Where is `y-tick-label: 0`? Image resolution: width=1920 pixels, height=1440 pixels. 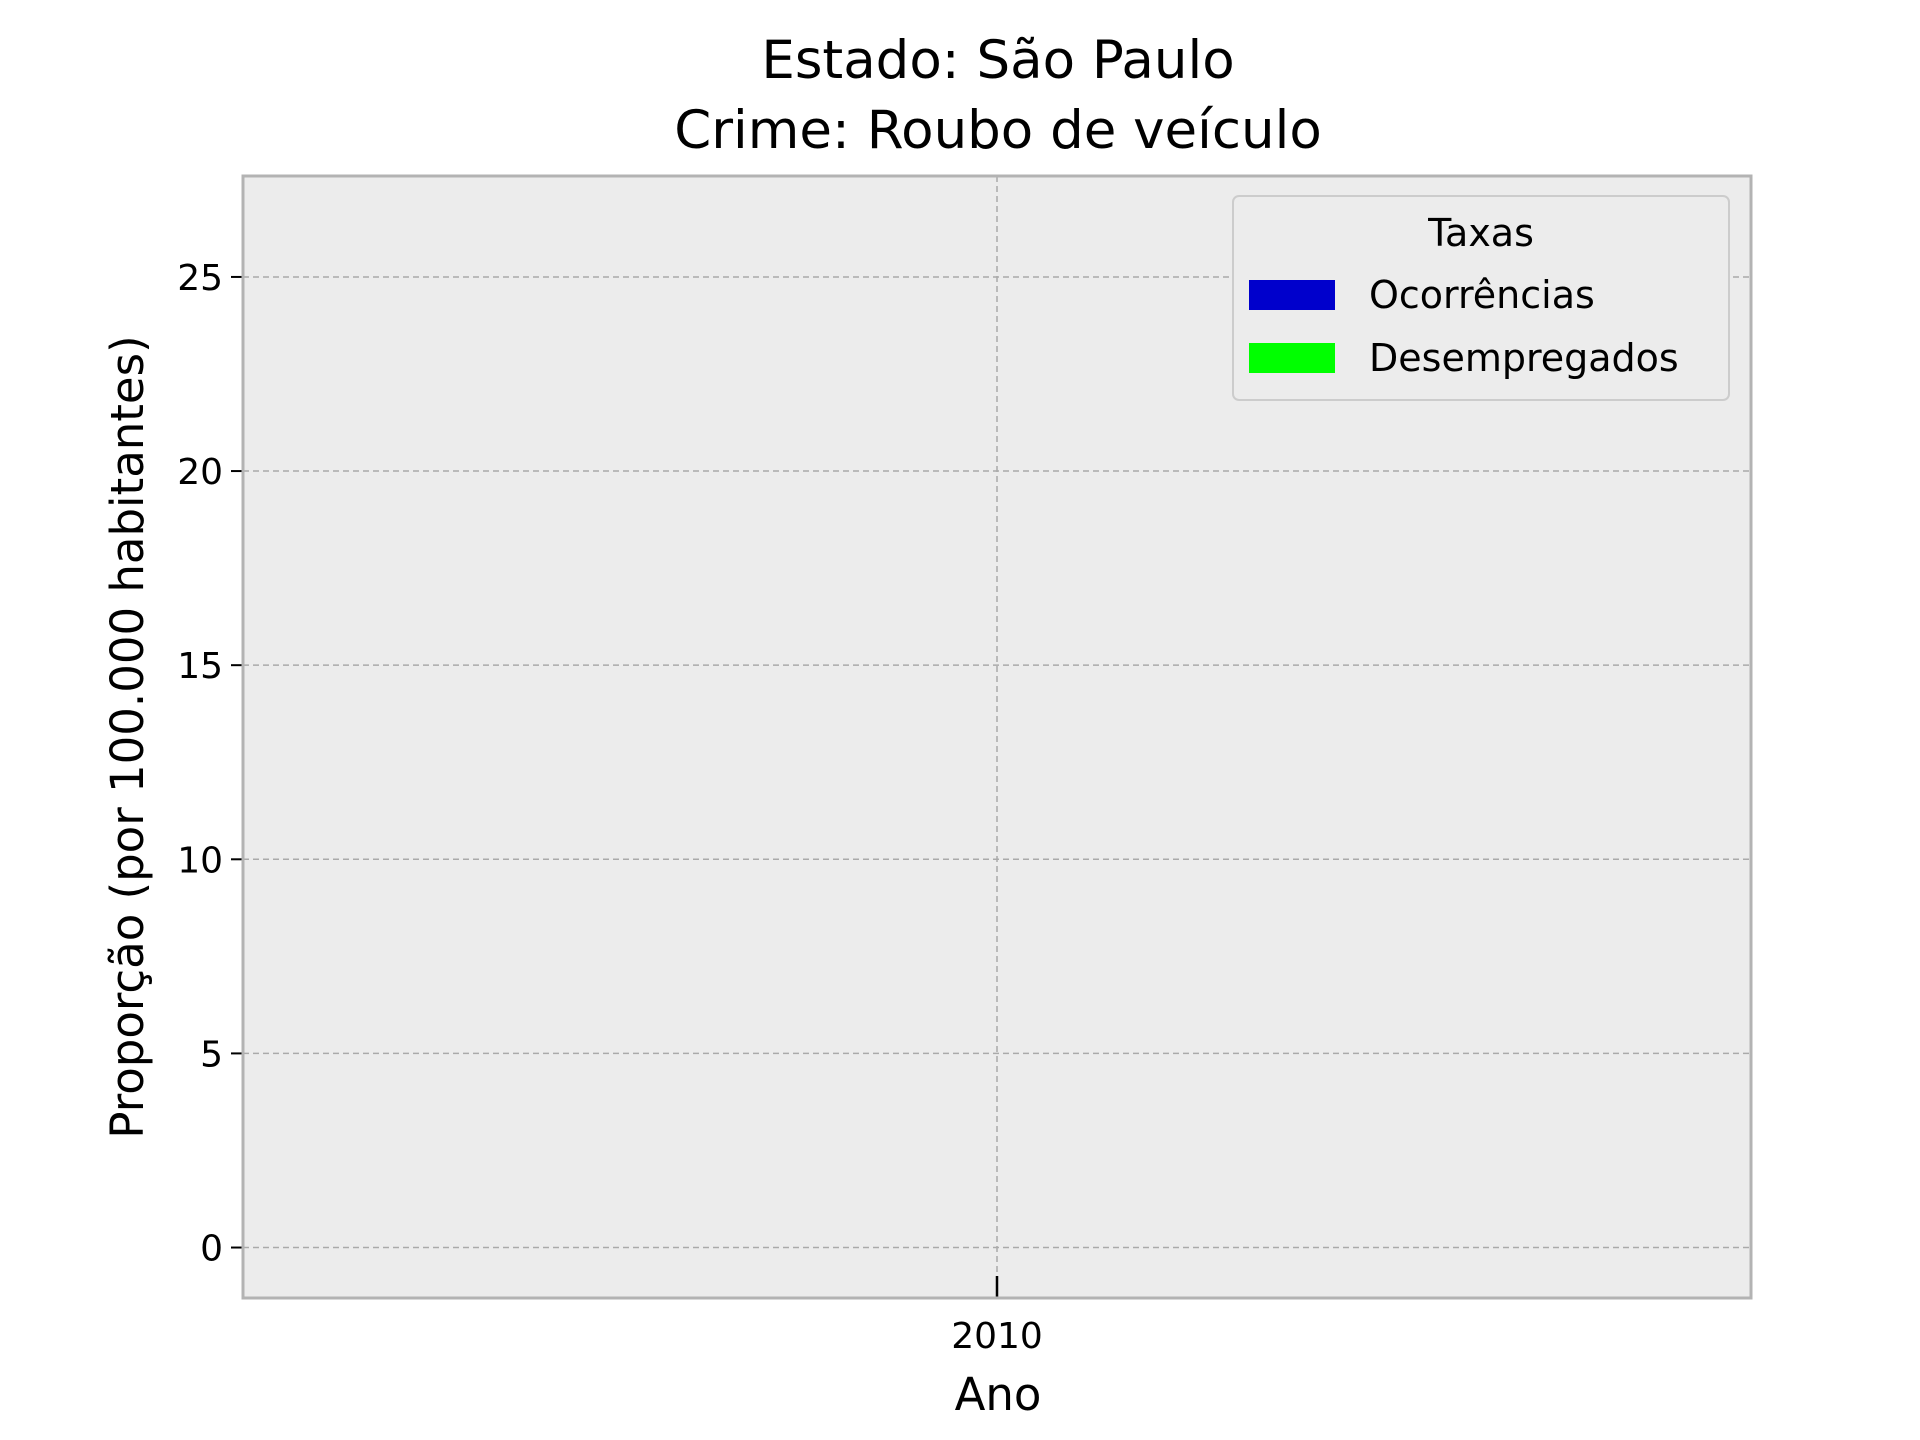
y-tick-label: 0 is located at coordinates (211, 1249).